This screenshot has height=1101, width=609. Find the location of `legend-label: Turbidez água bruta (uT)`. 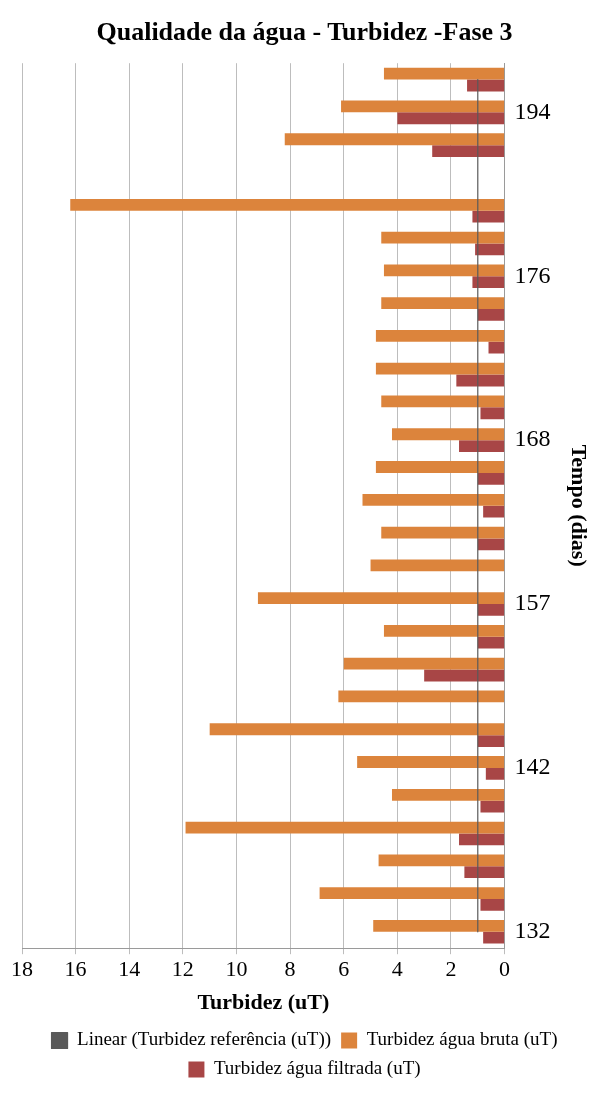

legend-label: Turbidez água bruta (uT) is located at coordinates (462, 1039).